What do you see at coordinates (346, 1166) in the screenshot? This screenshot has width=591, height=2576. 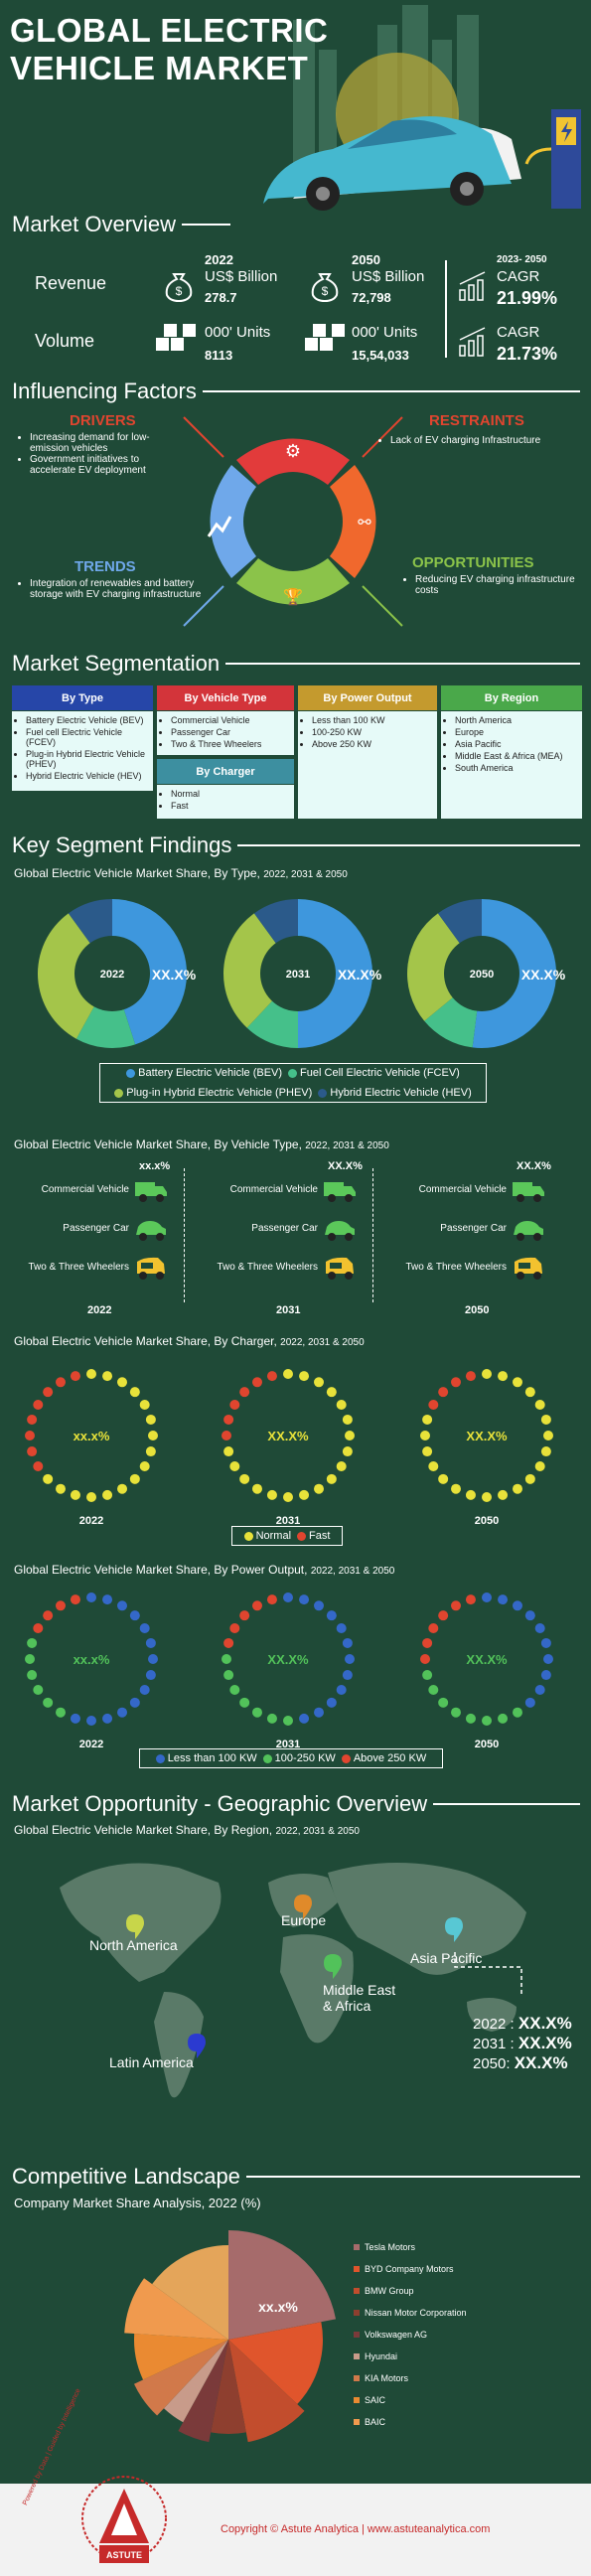 I see `vehicle-value: XX.X%` at bounding box center [346, 1166].